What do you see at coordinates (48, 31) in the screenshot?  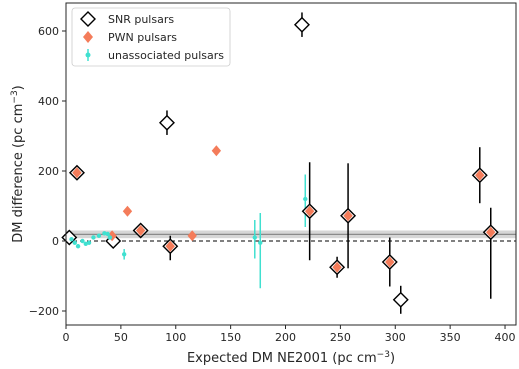 I see `y-tick-label: 600` at bounding box center [48, 31].